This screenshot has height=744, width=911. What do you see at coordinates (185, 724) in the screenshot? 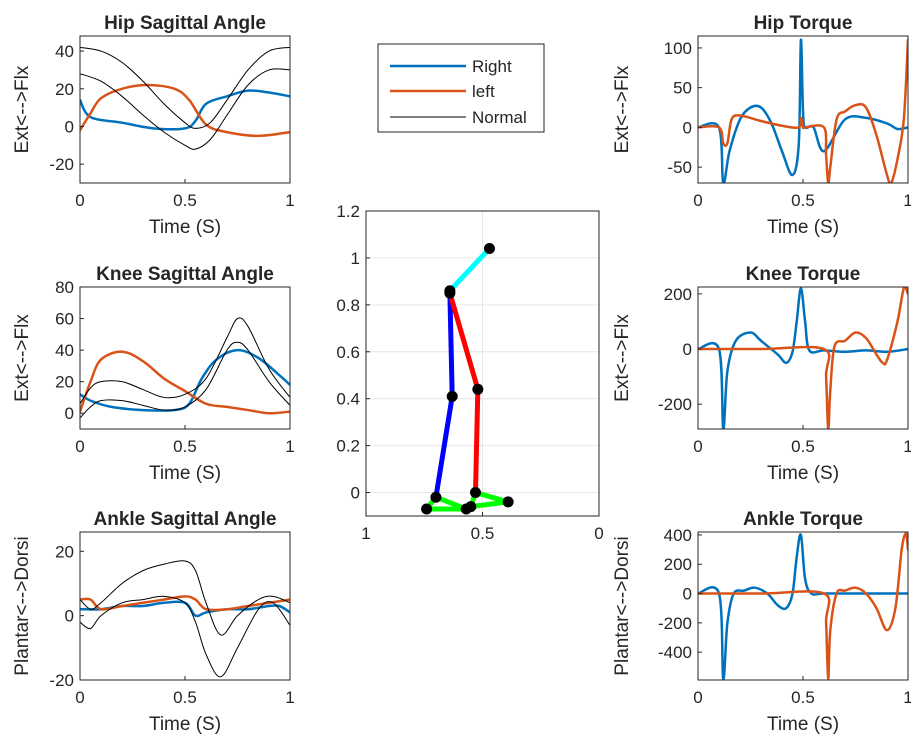
I see `ankle-angle-xlabel: Time (S)` at bounding box center [185, 724].